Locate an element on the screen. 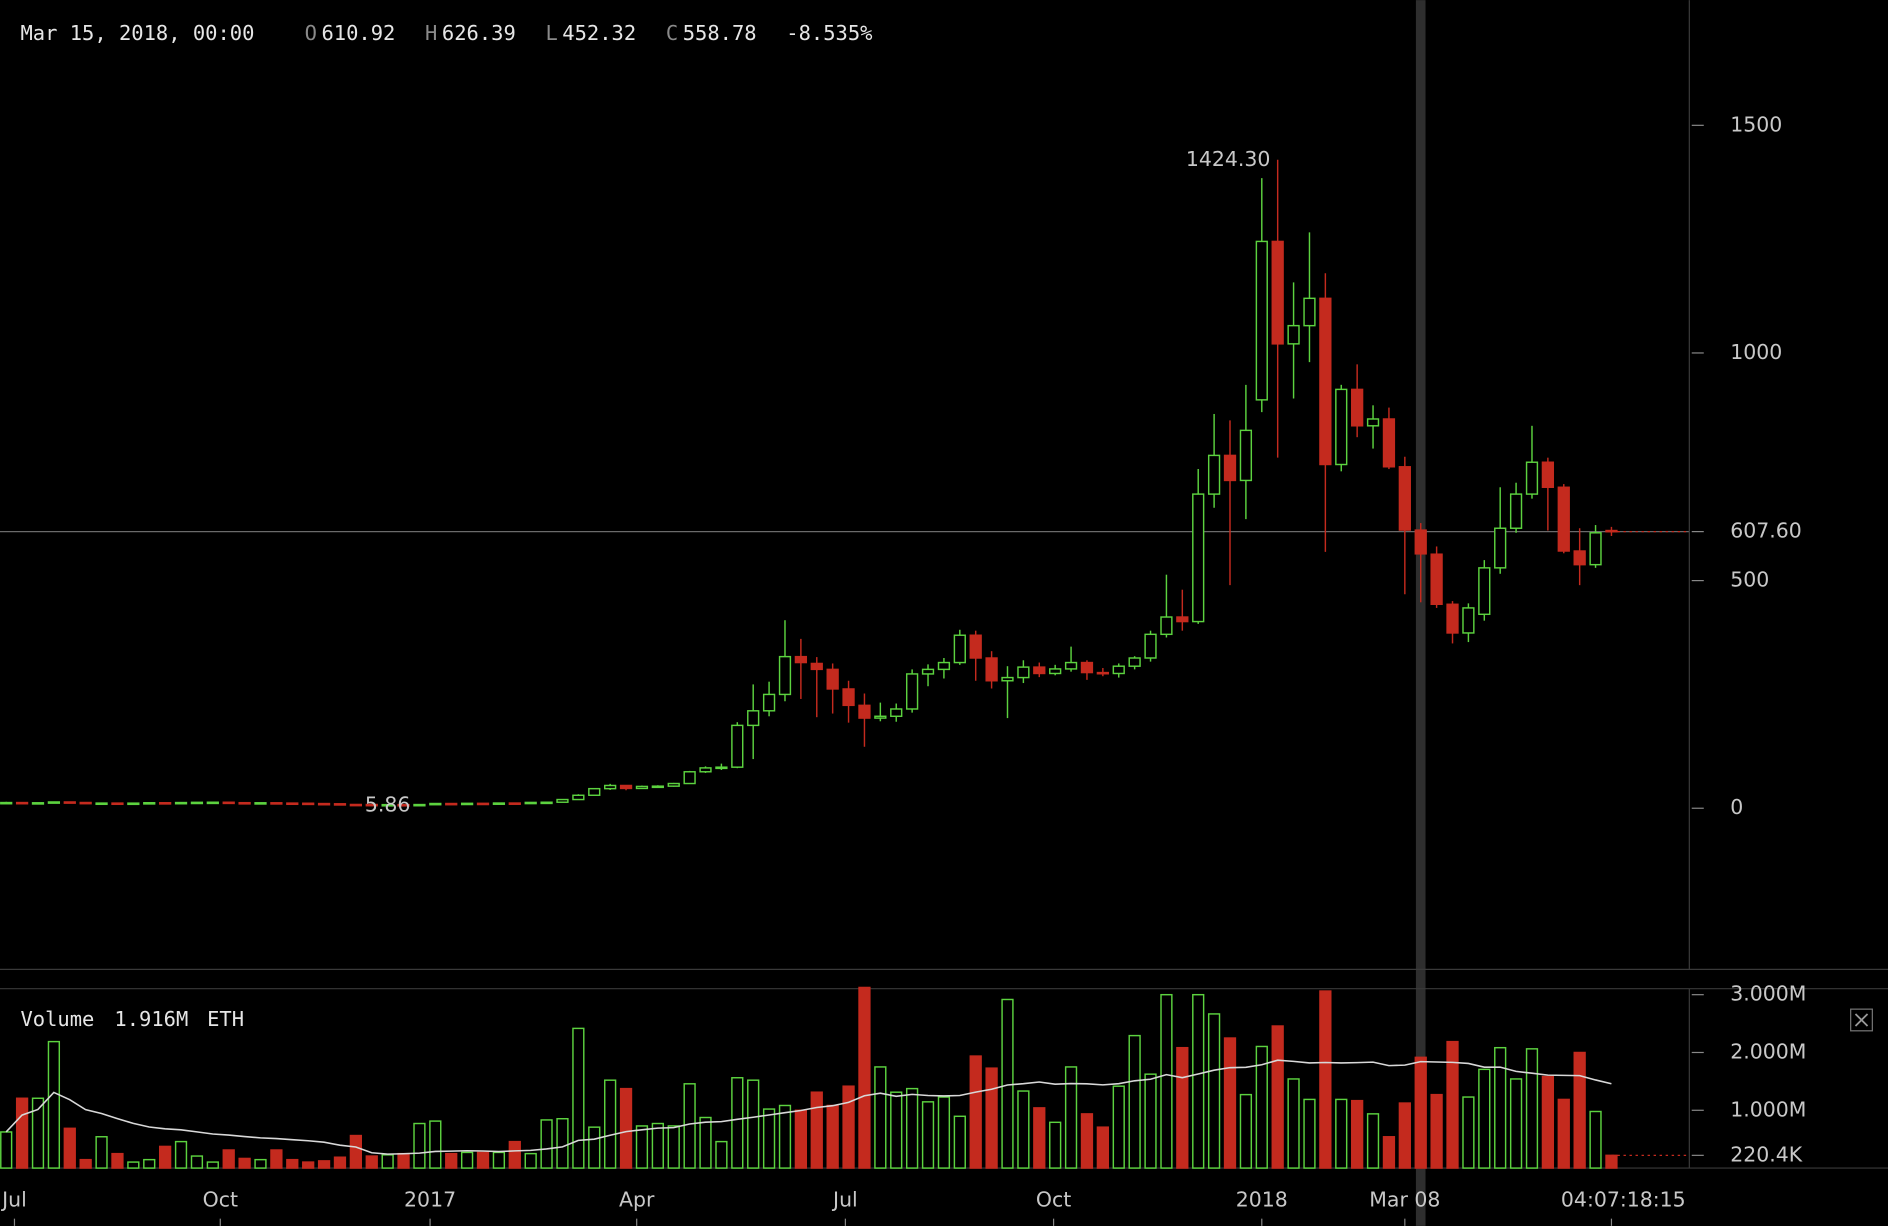 This screenshot has height=1226, width=1888. max-label: 1424.30 is located at coordinates (1228, 159).